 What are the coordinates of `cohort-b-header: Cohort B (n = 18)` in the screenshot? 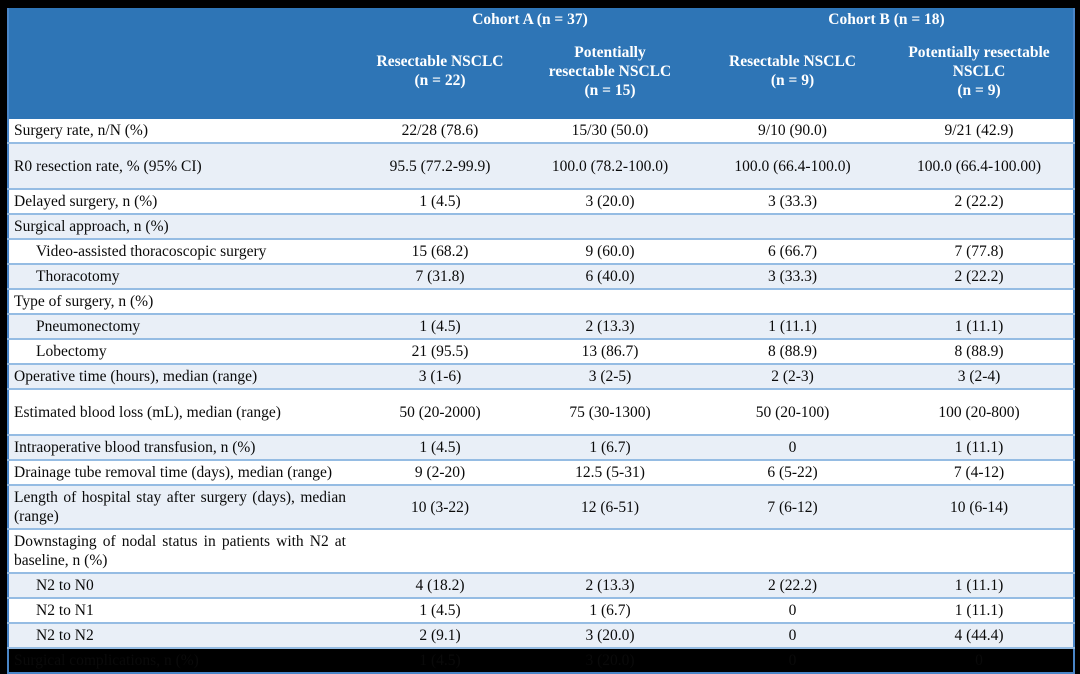 It's located at (887, 20).